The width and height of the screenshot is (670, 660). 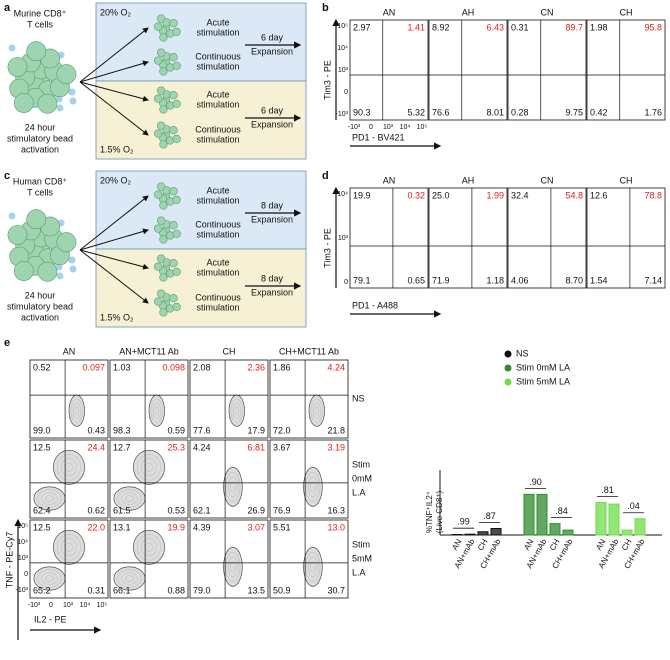 I want to click on schematic-title: Human CD8⁺, so click(x=40, y=181).